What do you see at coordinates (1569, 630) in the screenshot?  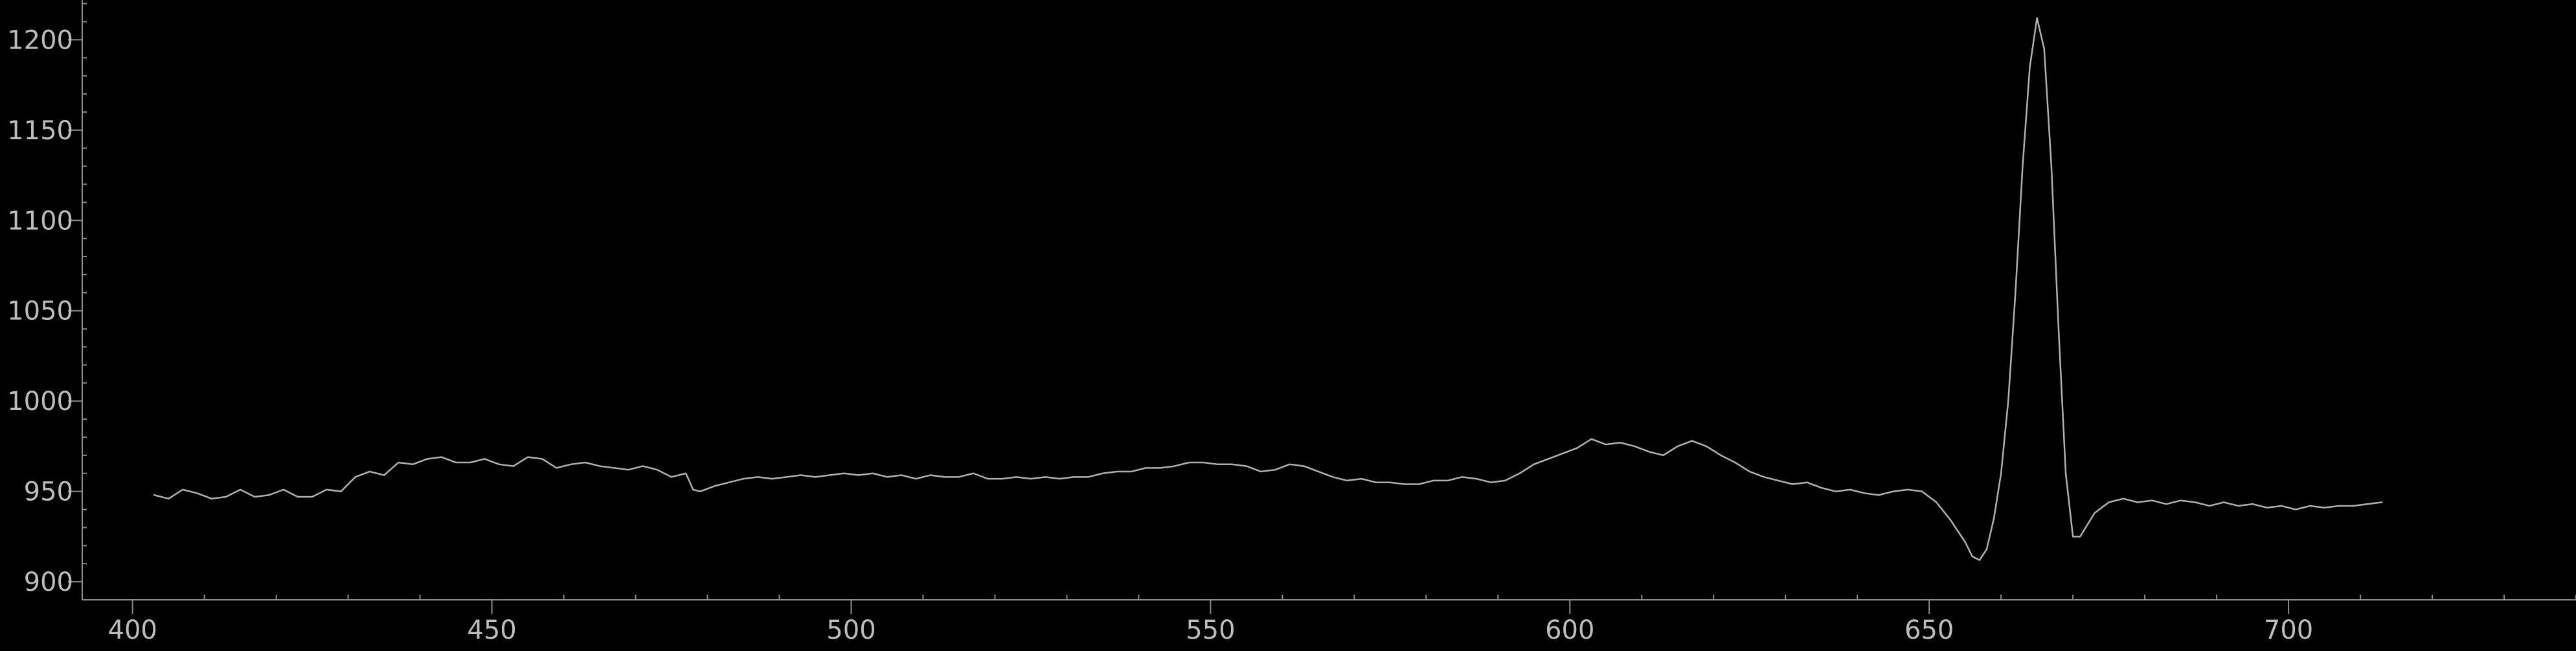 I see `x-tick-label: 600` at bounding box center [1569, 630].